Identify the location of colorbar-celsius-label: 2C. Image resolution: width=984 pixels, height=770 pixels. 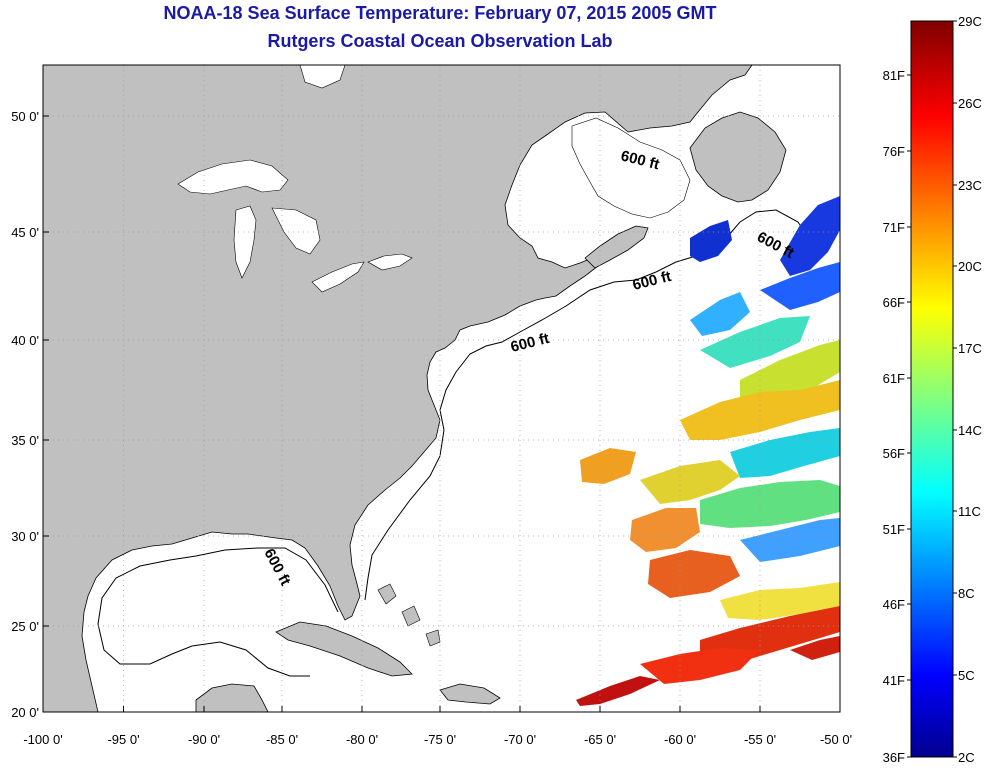
(966, 757).